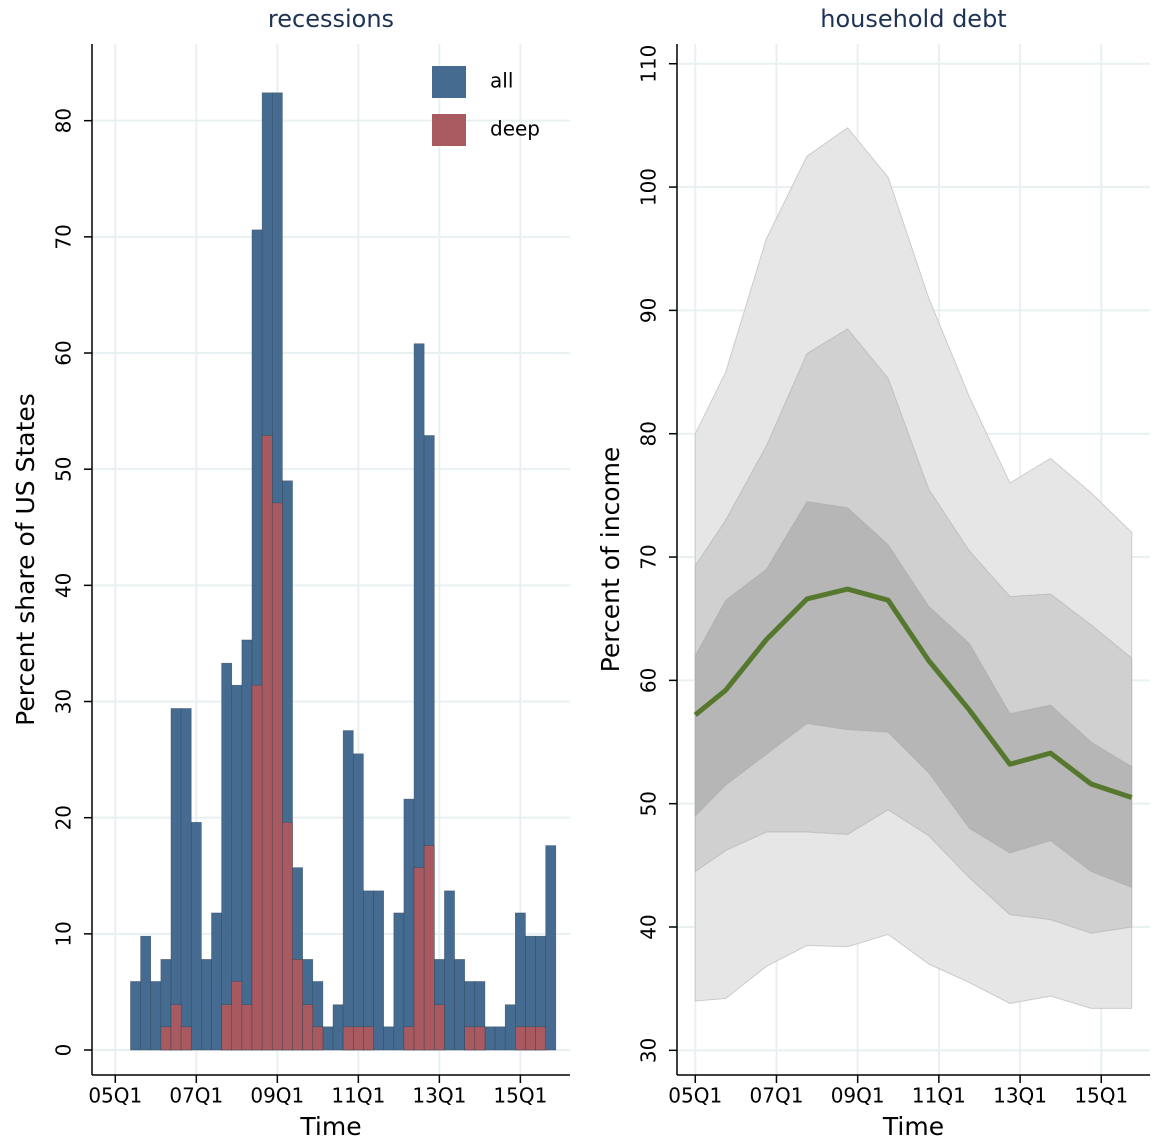 Image resolution: width=1153 pixels, height=1144 pixels. What do you see at coordinates (649, 64) in the screenshot?
I see `y-tick-label: 110` at bounding box center [649, 64].